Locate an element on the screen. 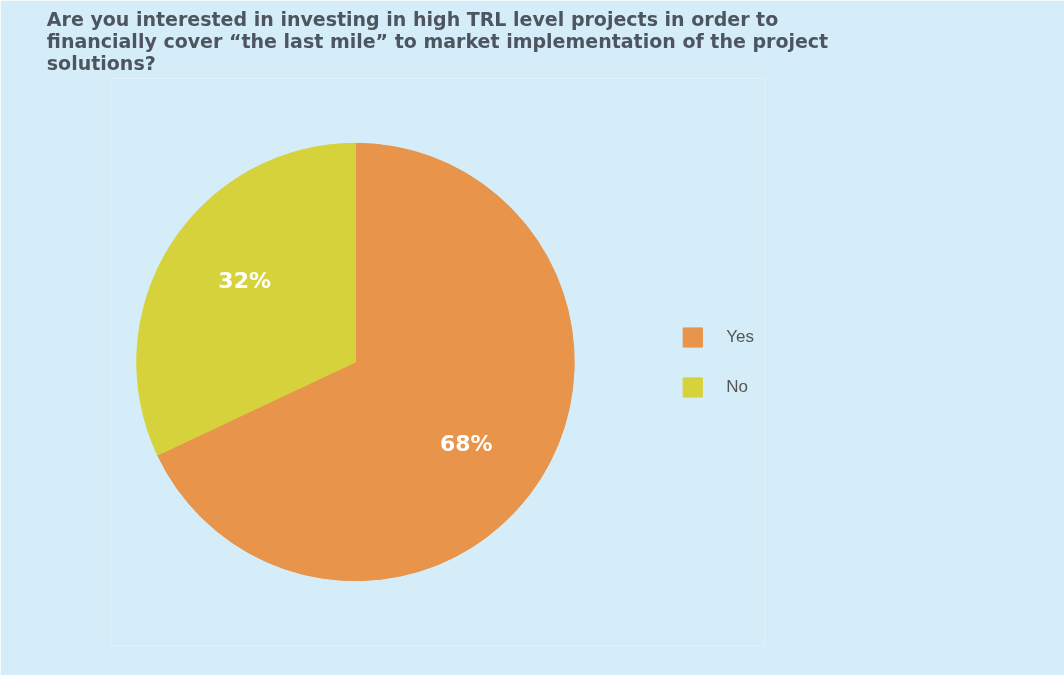 This screenshot has width=1064, height=675. data-label: 68% is located at coordinates (466, 443).